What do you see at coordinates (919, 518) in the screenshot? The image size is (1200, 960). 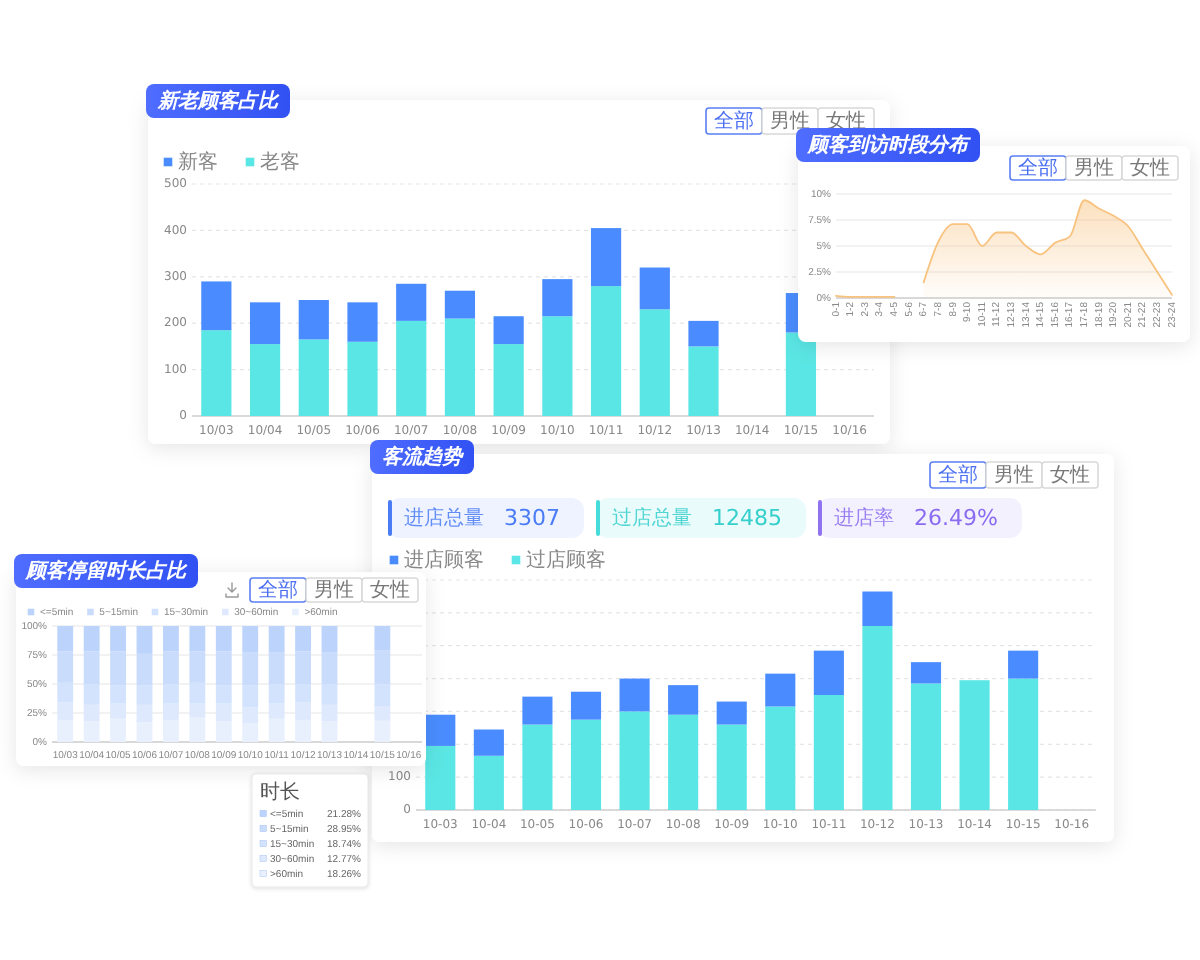 I see `stat-card: 进店率 26.49%` at bounding box center [919, 518].